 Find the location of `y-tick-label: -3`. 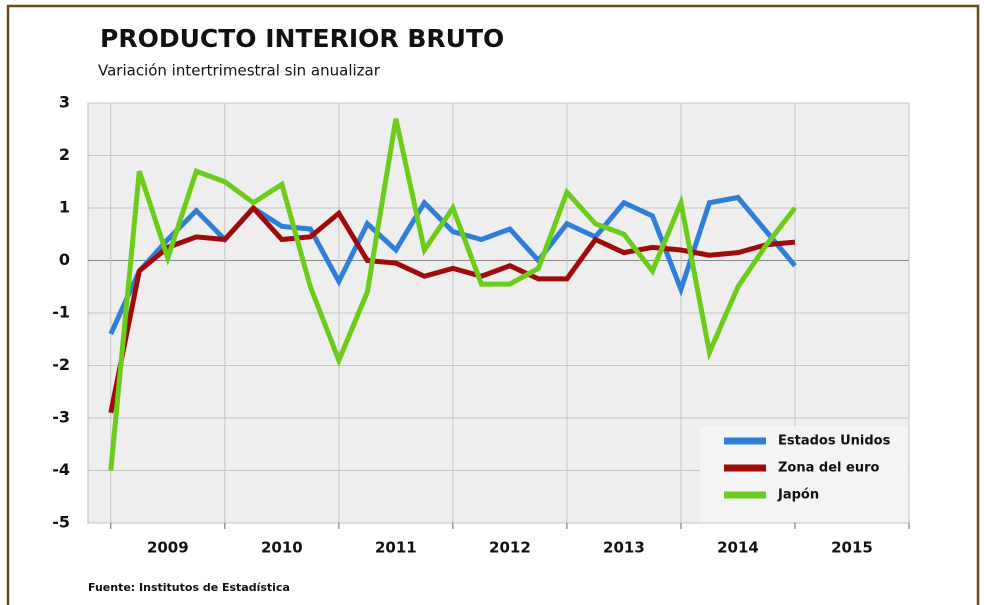

y-tick-label: -3 is located at coordinates (61, 417).